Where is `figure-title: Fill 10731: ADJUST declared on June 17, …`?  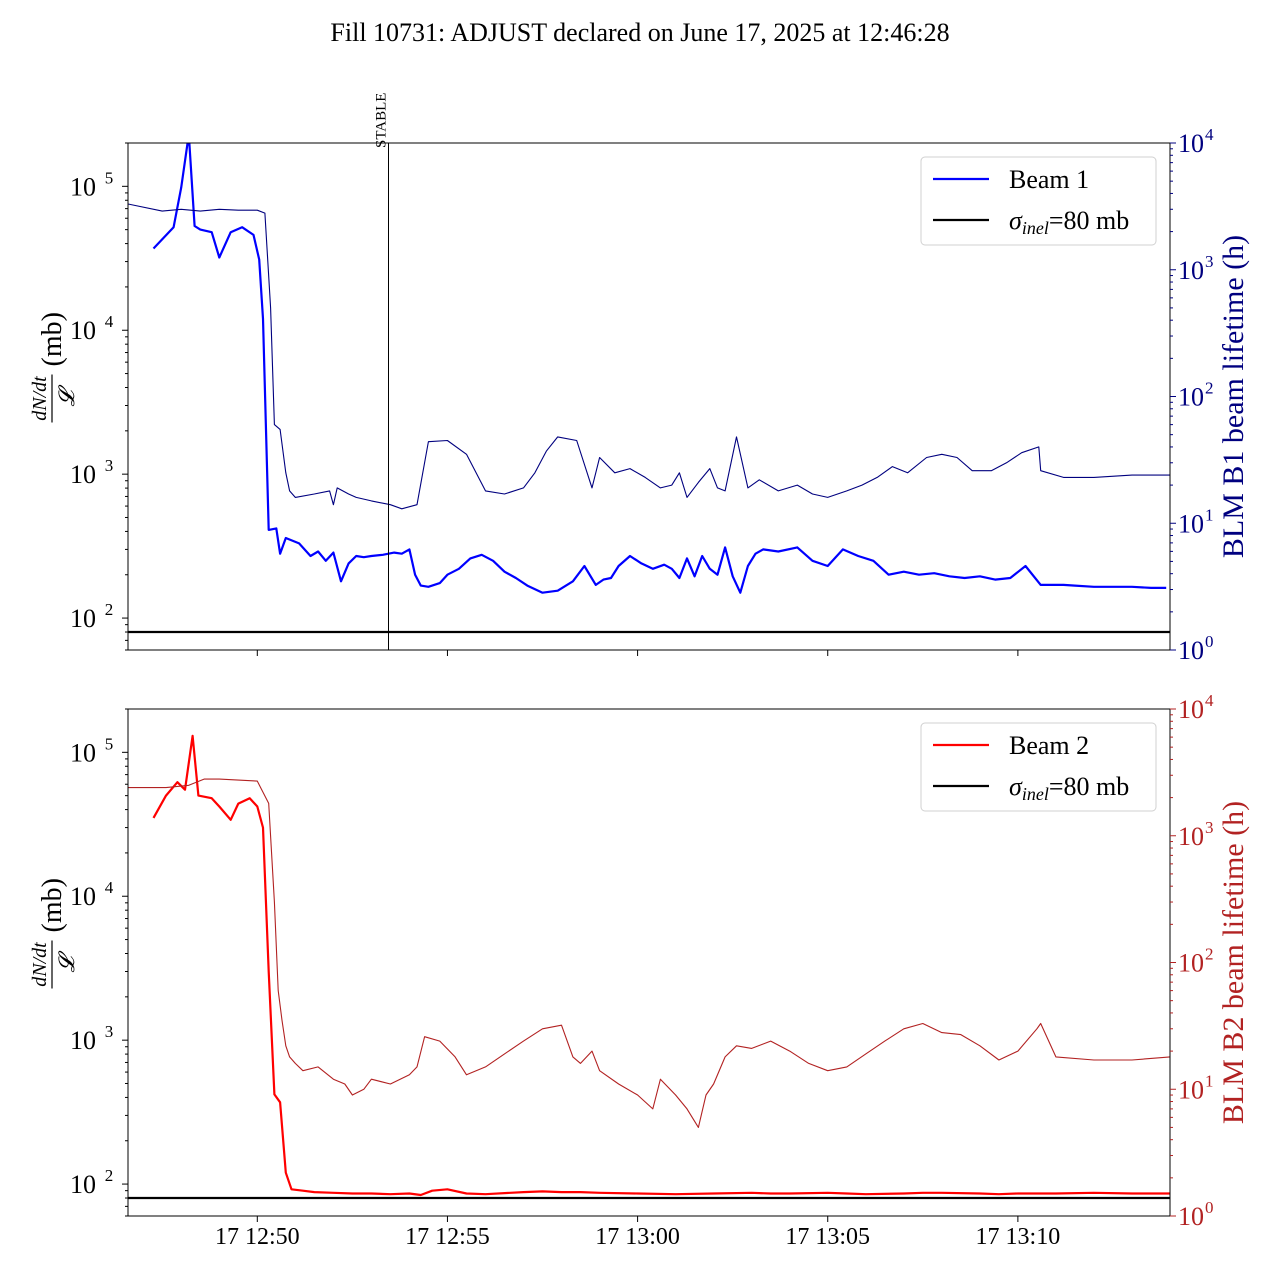
figure-title: Fill 10731: ADJUST declared on June 17, … is located at coordinates (640, 32).